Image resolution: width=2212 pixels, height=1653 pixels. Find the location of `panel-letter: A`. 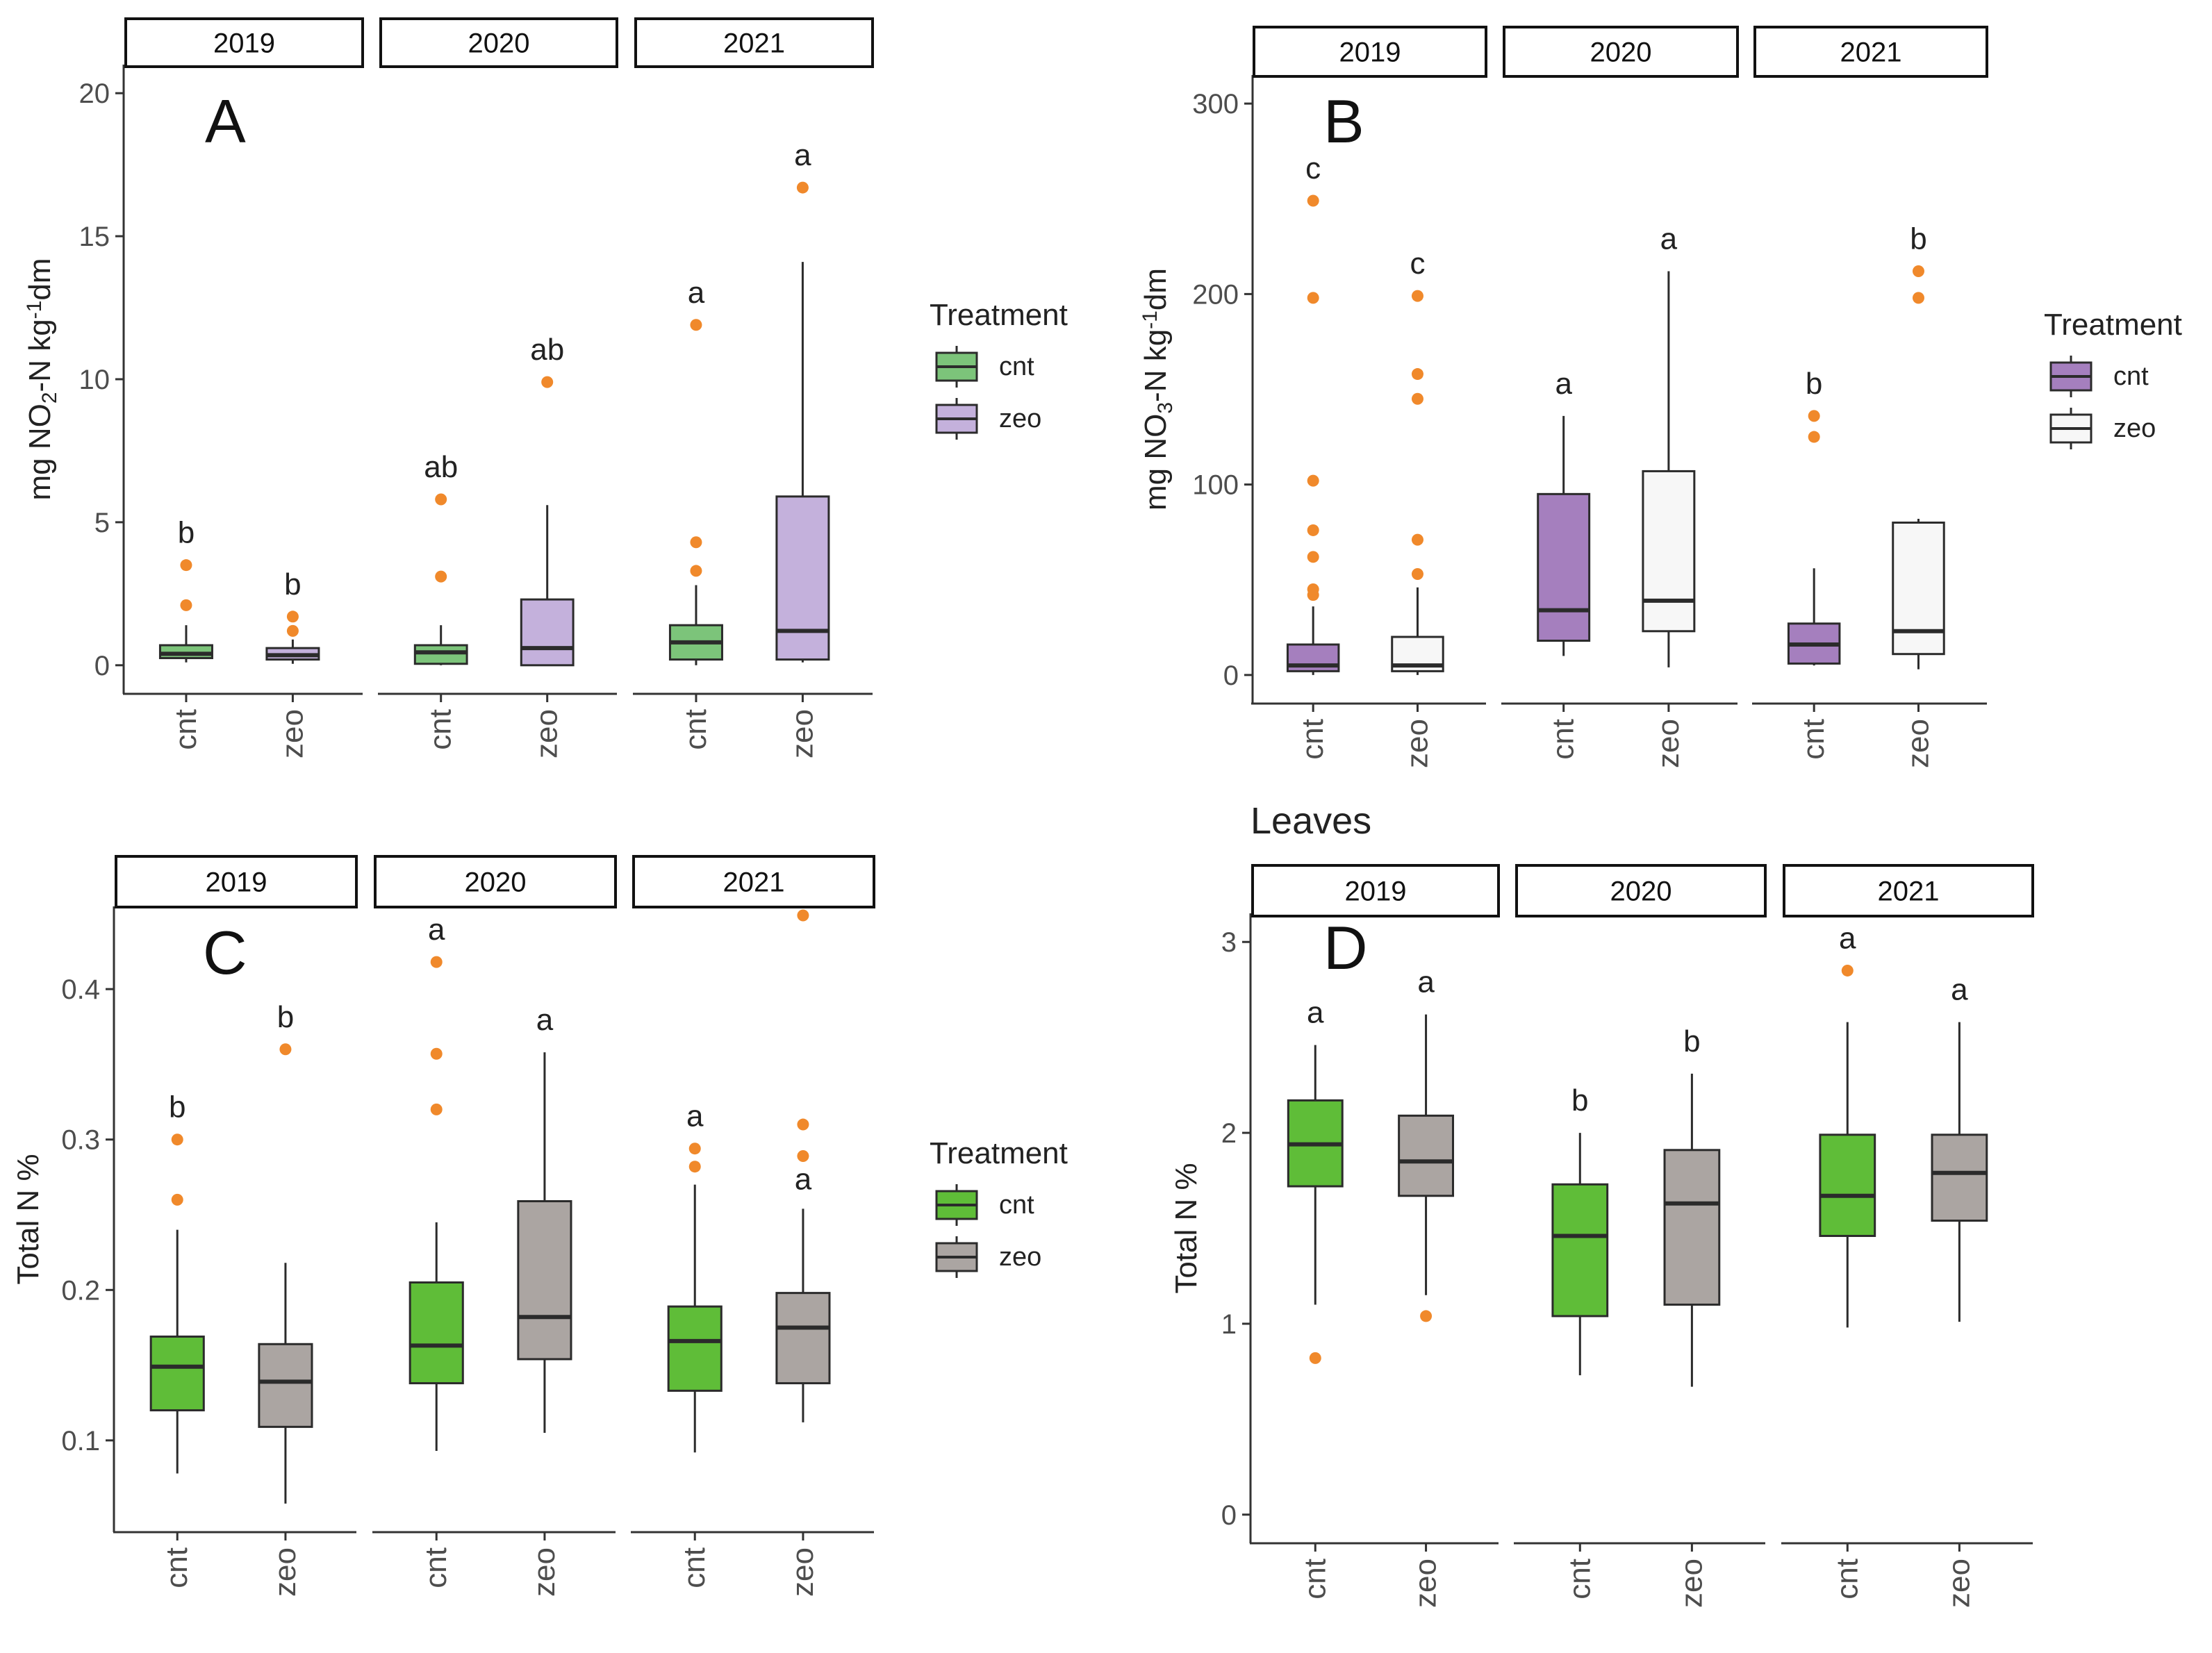

panel-letter: A is located at coordinates (225, 121).